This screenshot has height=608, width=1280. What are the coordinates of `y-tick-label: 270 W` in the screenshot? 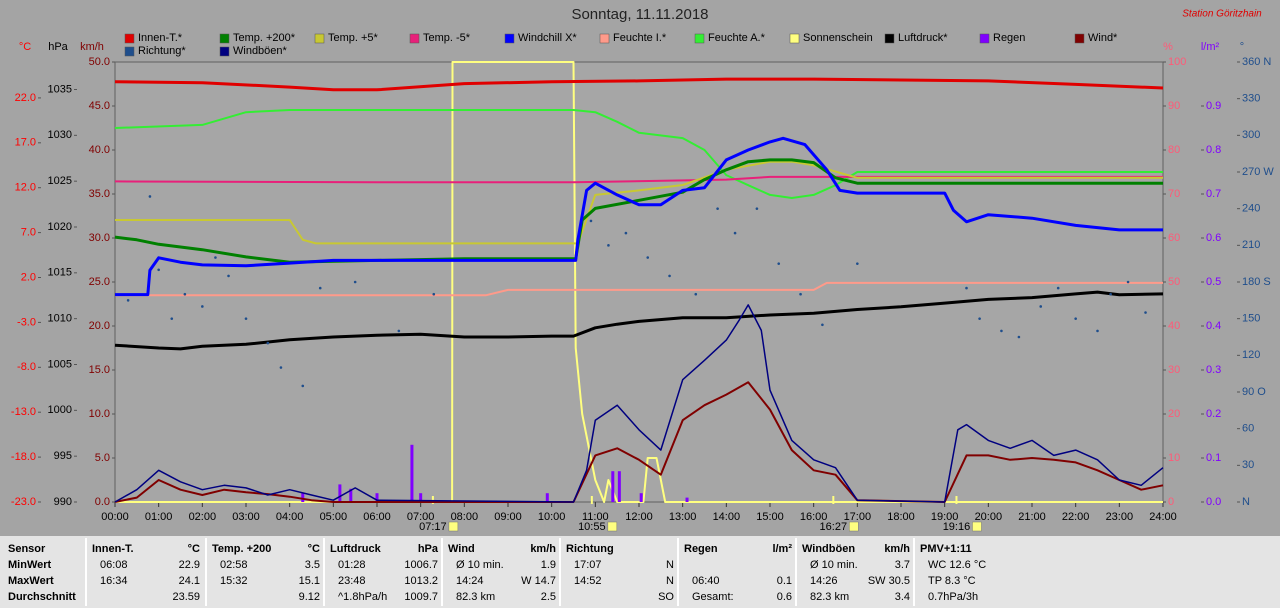 It's located at (1258, 172).